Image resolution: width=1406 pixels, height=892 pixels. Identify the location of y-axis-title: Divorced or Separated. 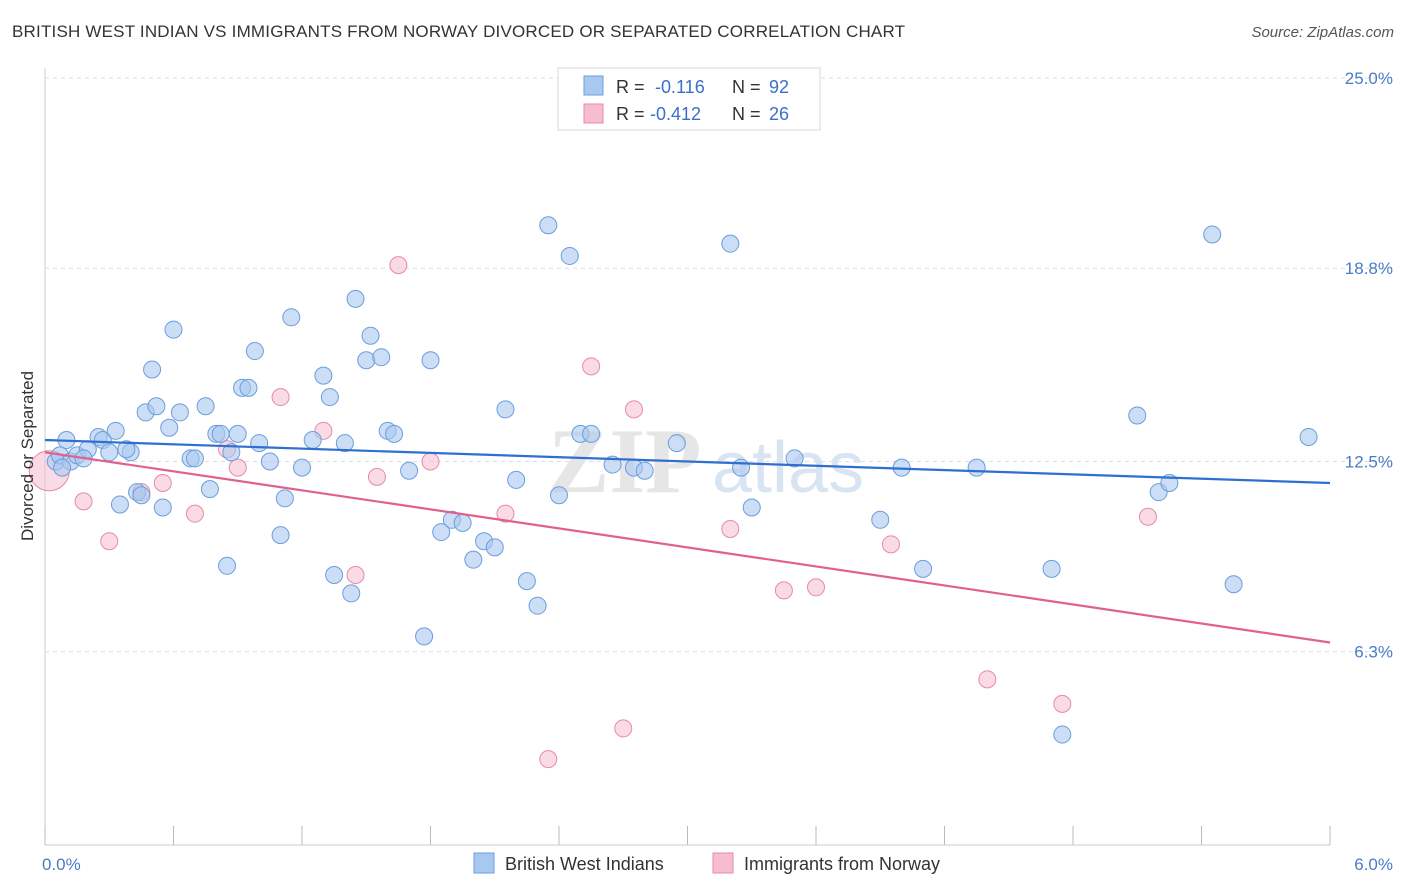
(27, 456).